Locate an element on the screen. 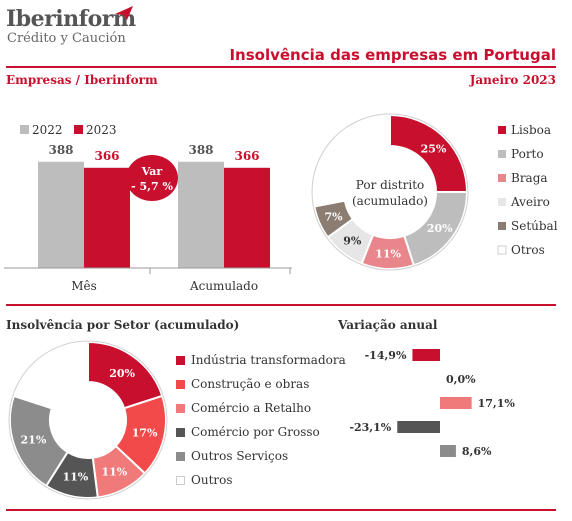 This screenshot has width=572, height=521. district-legend-label: Otros is located at coordinates (528, 250).